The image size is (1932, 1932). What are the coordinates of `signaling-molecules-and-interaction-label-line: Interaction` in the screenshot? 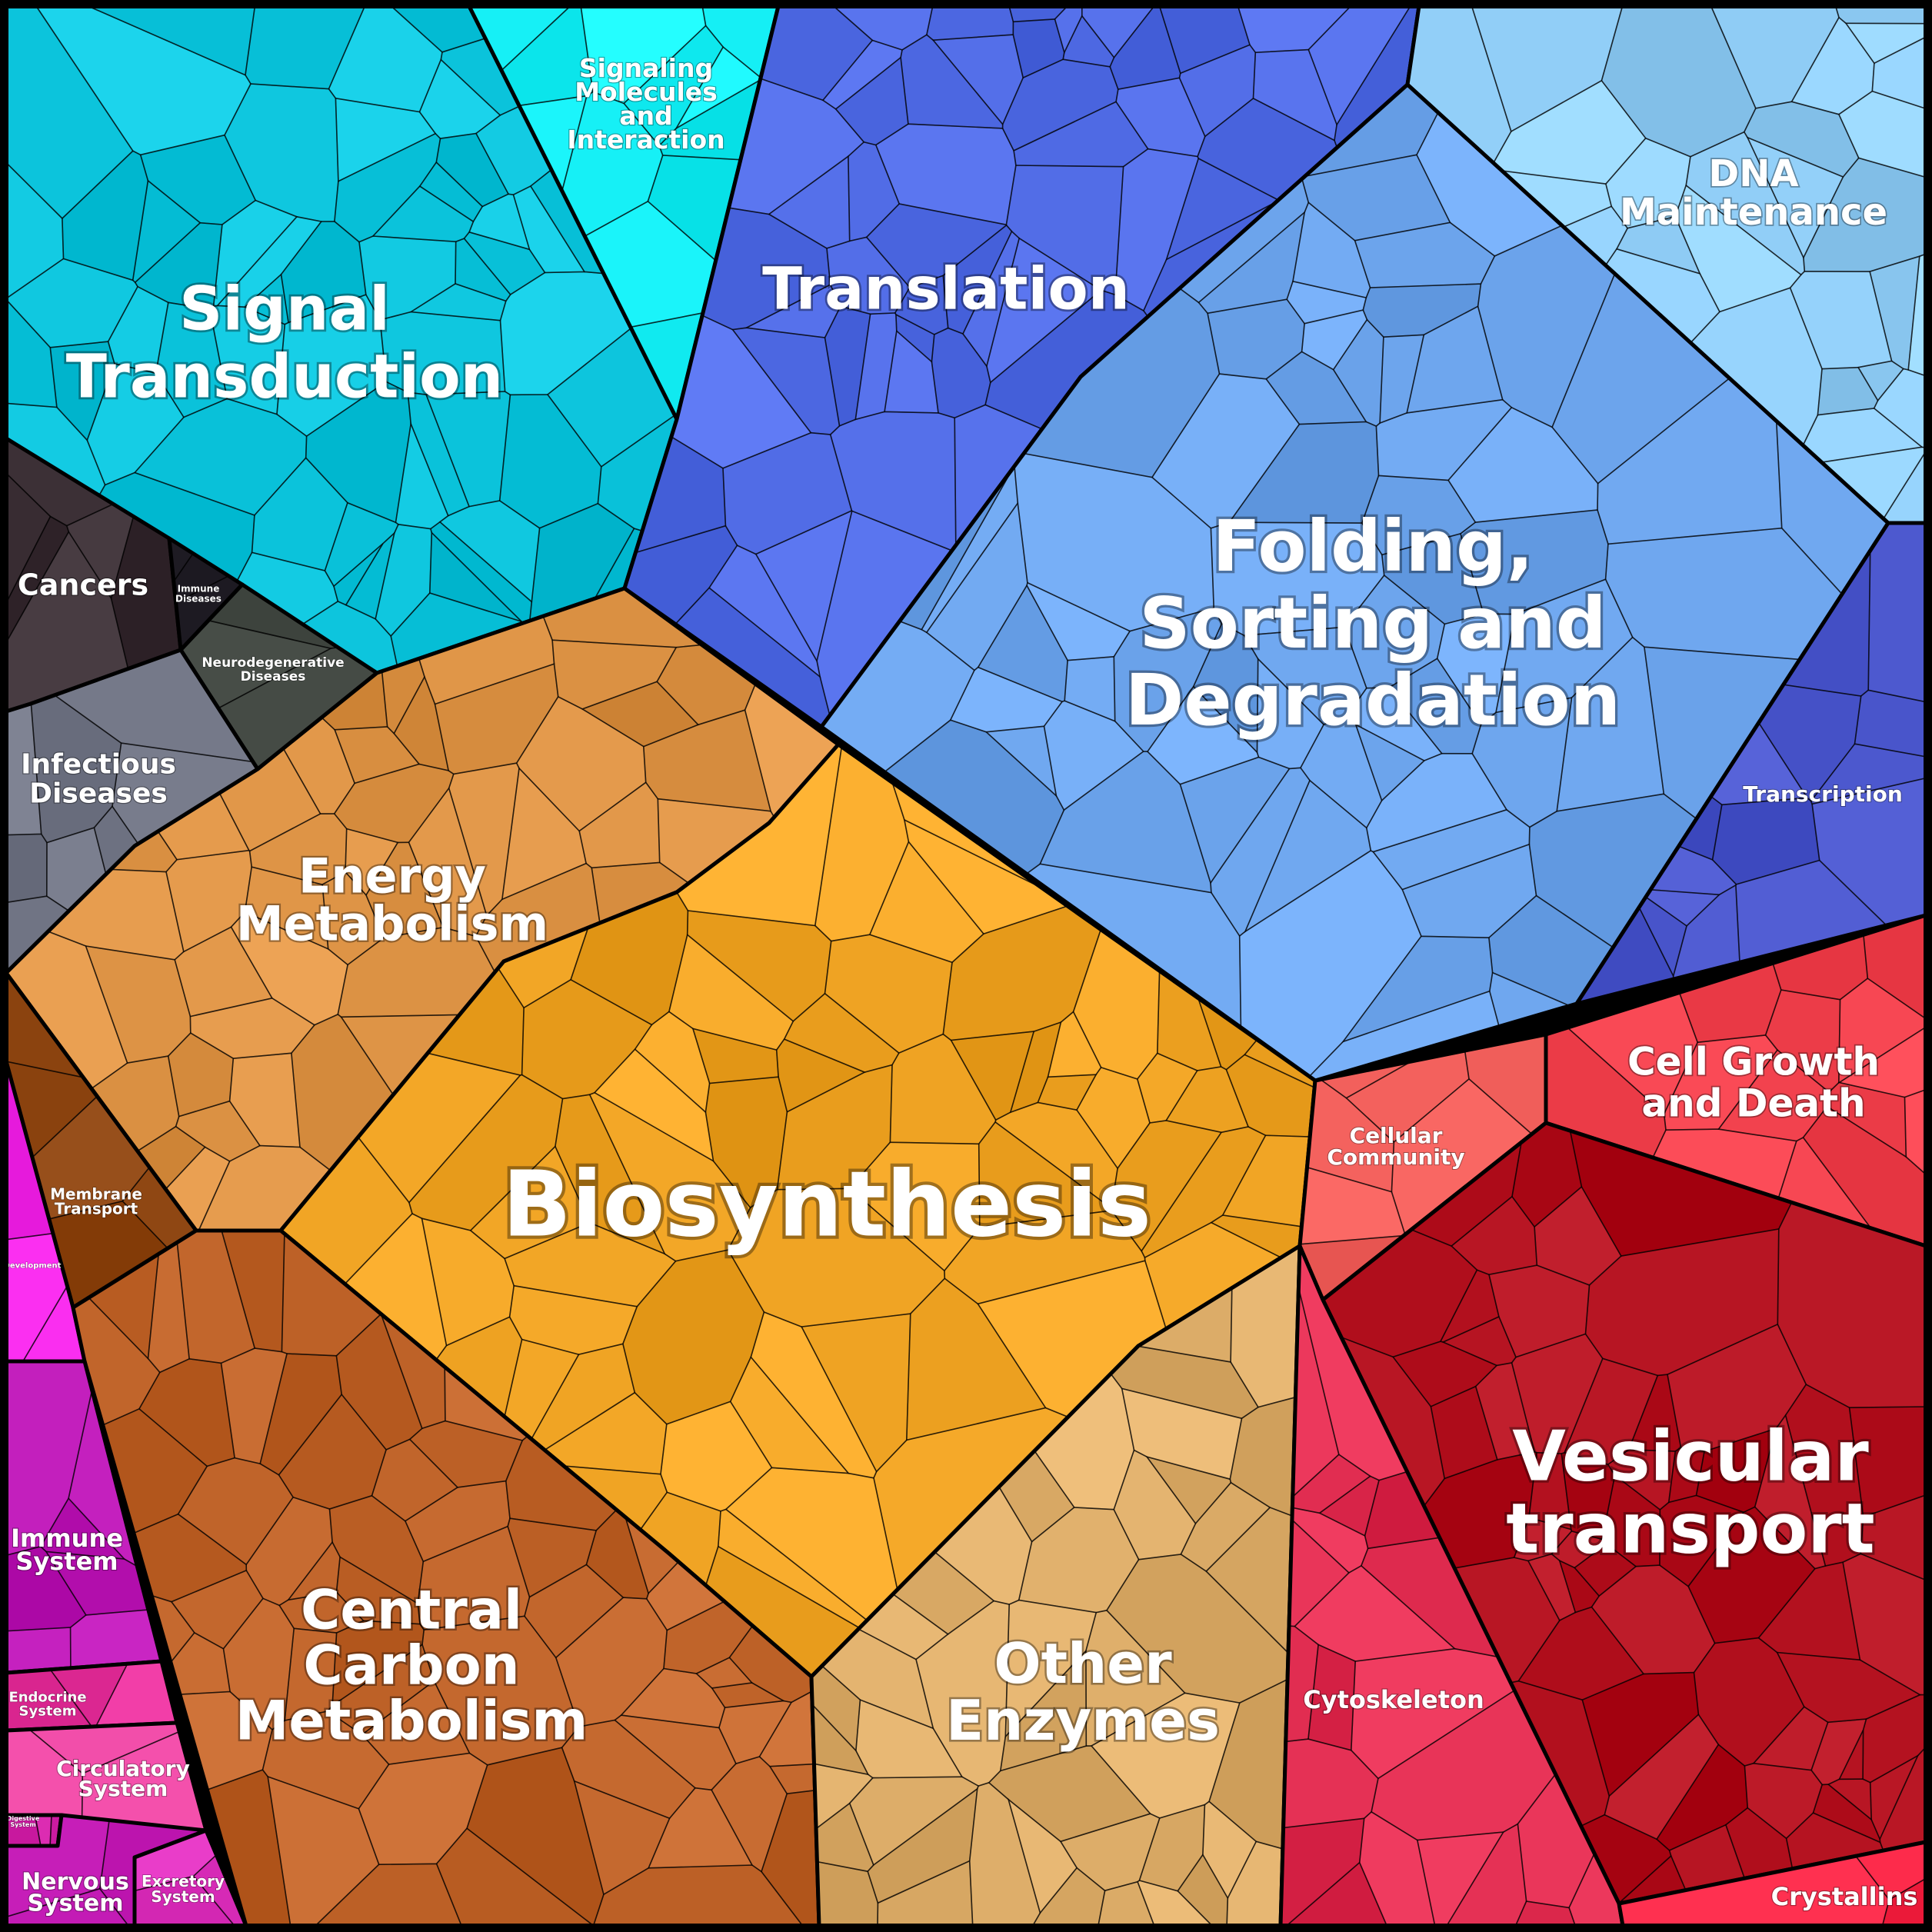 It's located at (645, 140).